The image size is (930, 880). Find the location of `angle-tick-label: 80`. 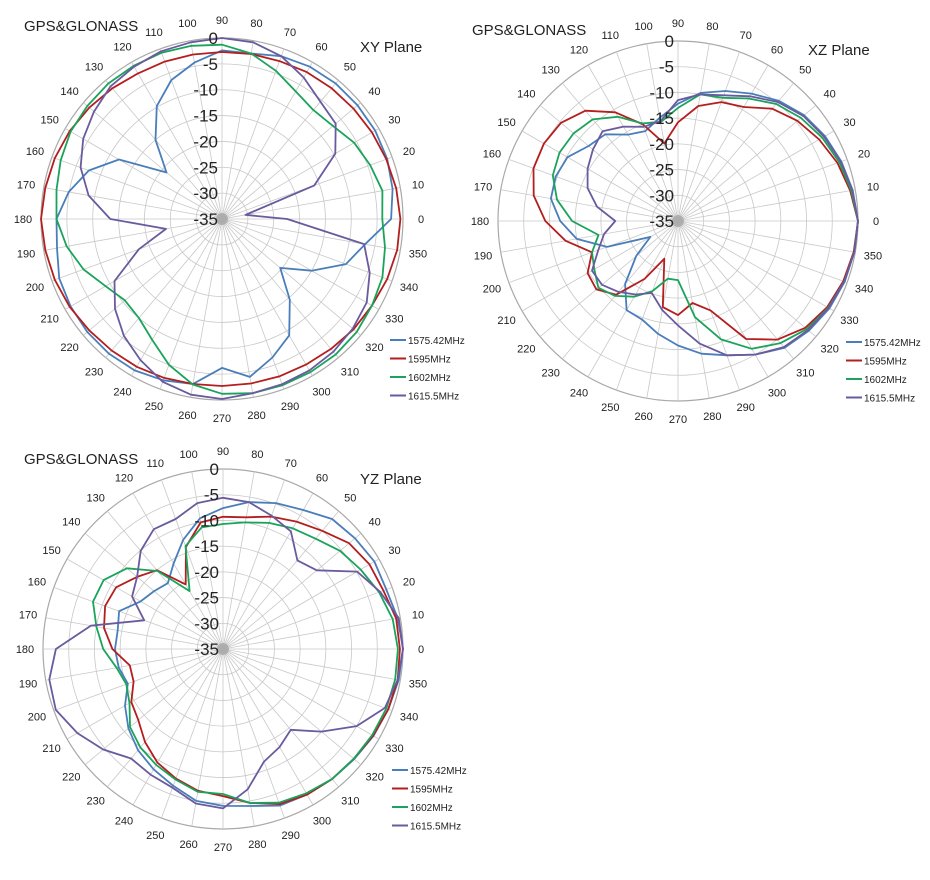

angle-tick-label: 80 is located at coordinates (712, 27).